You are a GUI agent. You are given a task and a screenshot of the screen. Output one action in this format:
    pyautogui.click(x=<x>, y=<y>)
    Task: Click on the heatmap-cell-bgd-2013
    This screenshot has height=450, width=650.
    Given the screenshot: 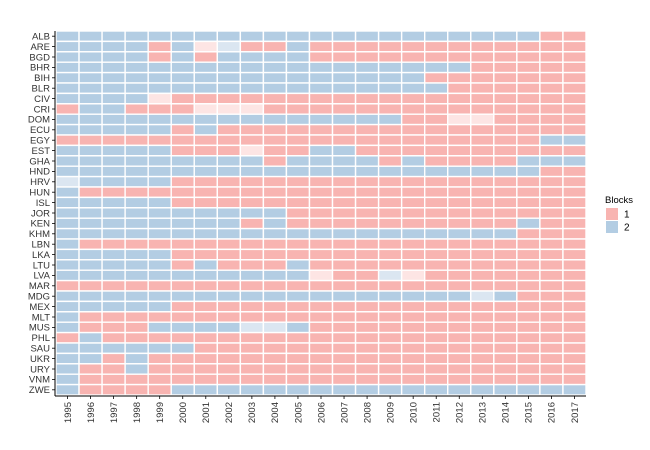 What is the action you would take?
    pyautogui.click(x=482, y=57)
    